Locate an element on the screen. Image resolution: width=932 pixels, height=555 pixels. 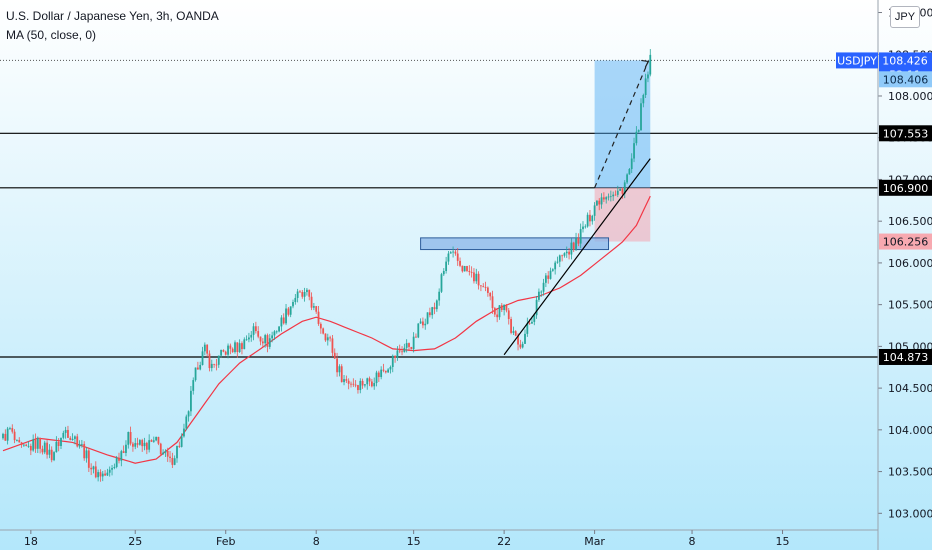
y-tick-label: 103.000 is located at coordinates (910, 513).